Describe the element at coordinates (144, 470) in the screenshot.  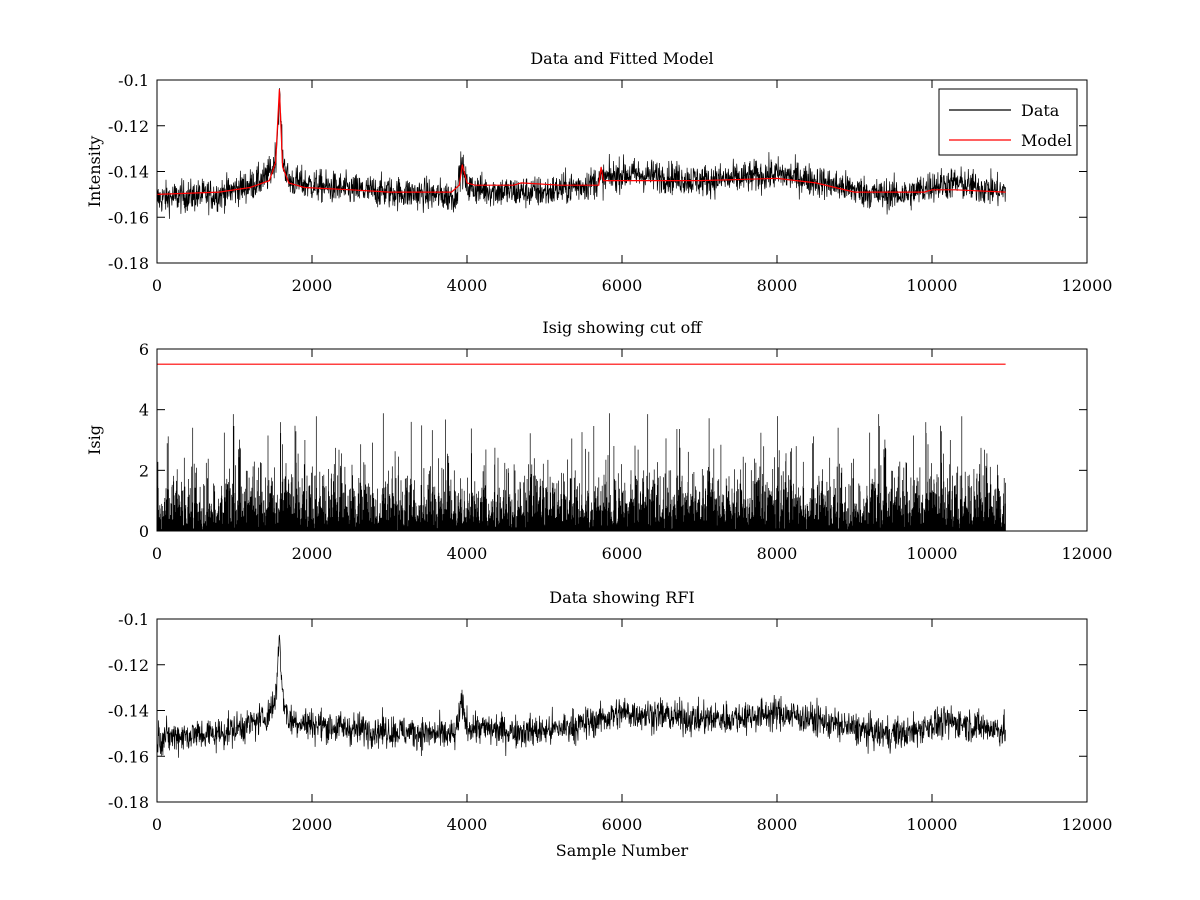
I see `y-tick-label: 2` at that location.